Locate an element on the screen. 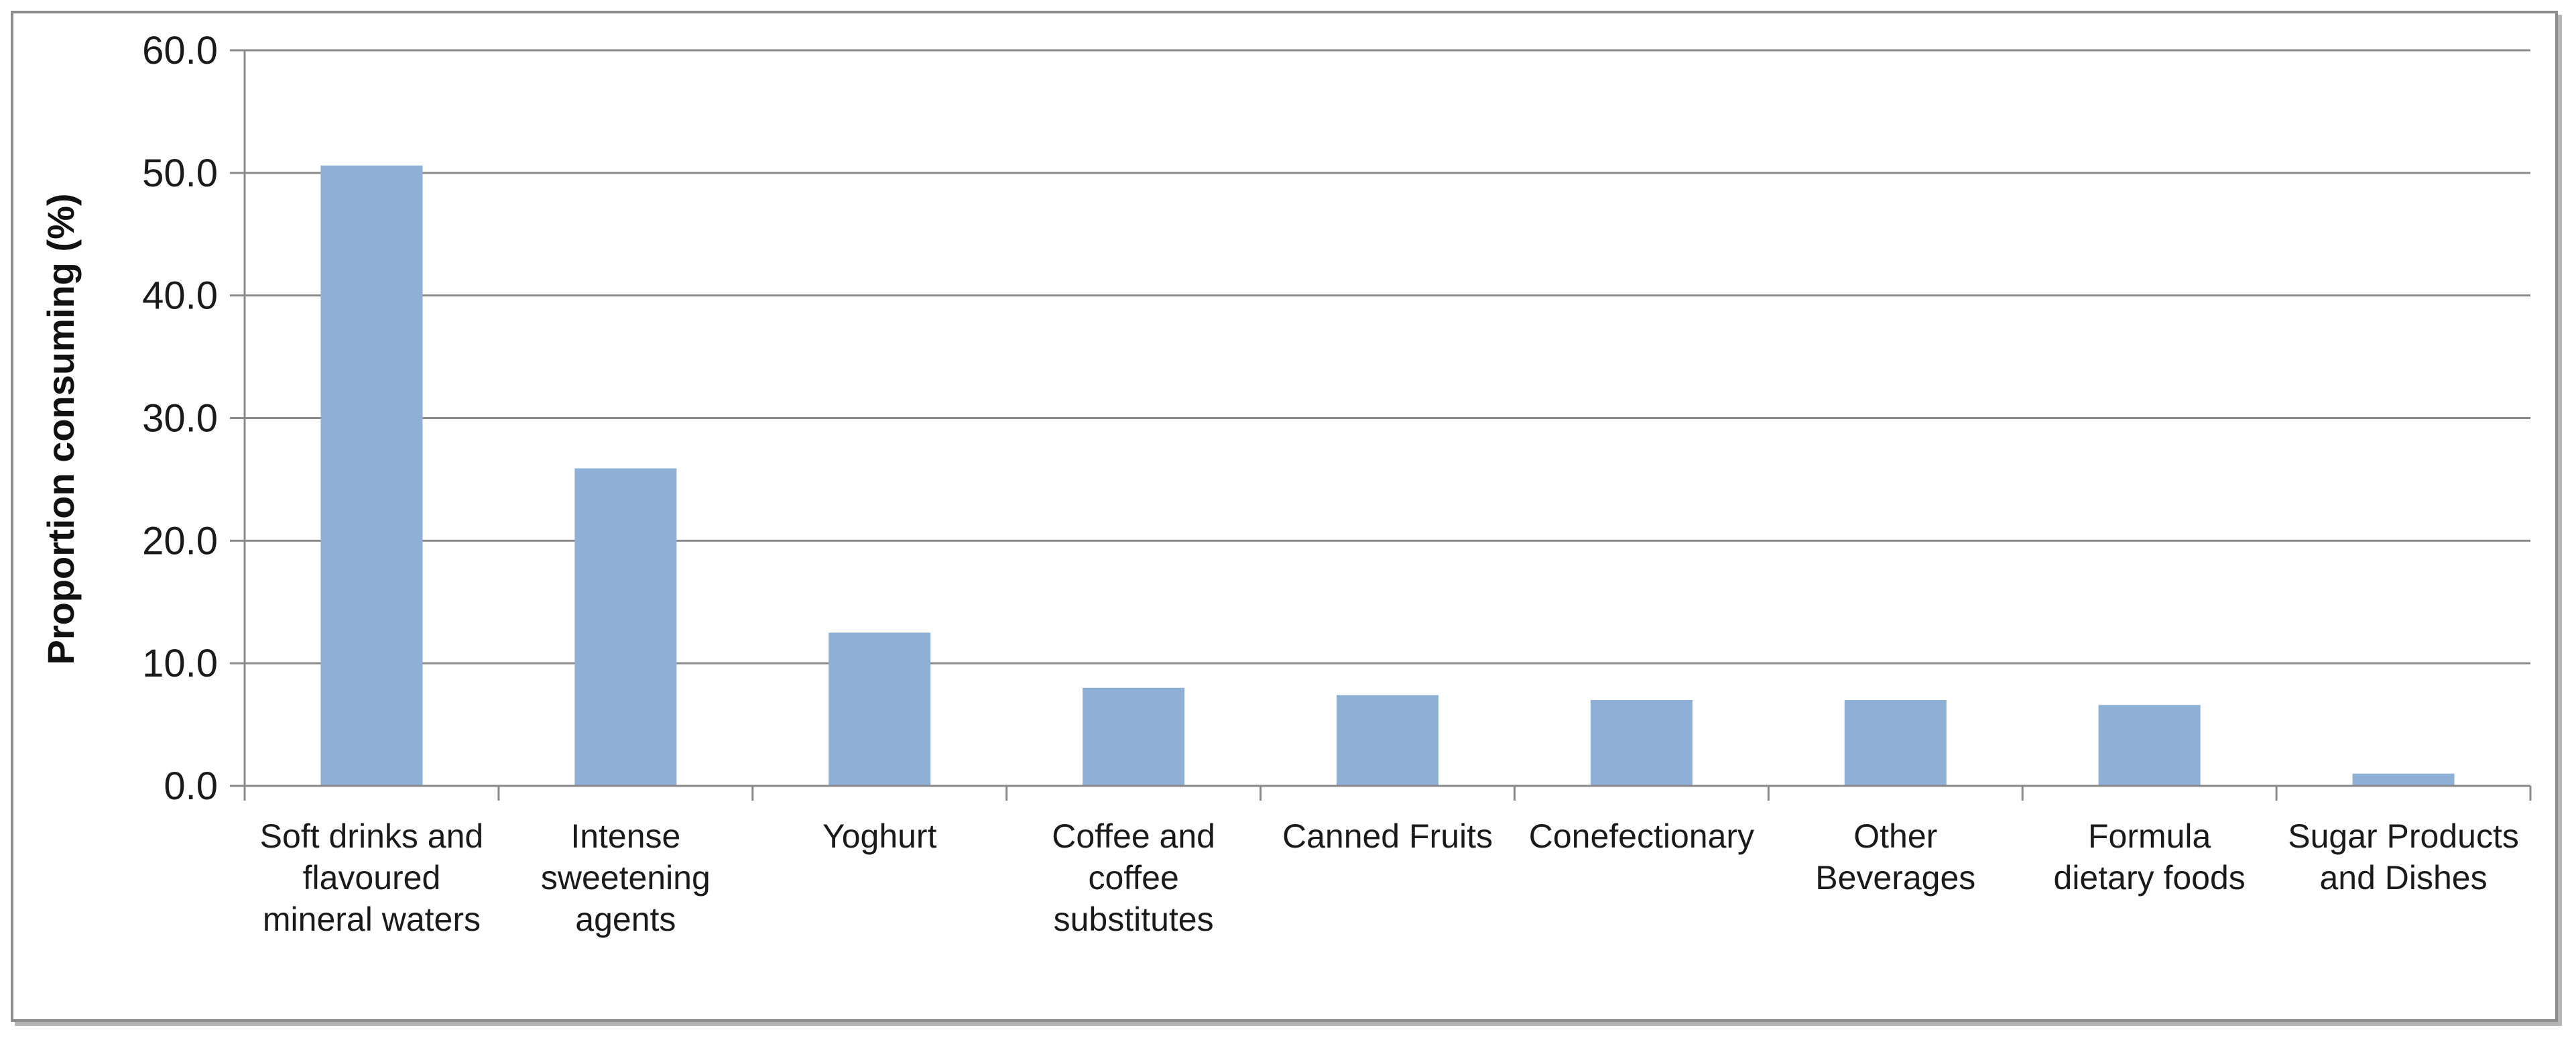  y-tick-label: 30.0 is located at coordinates (180, 419).